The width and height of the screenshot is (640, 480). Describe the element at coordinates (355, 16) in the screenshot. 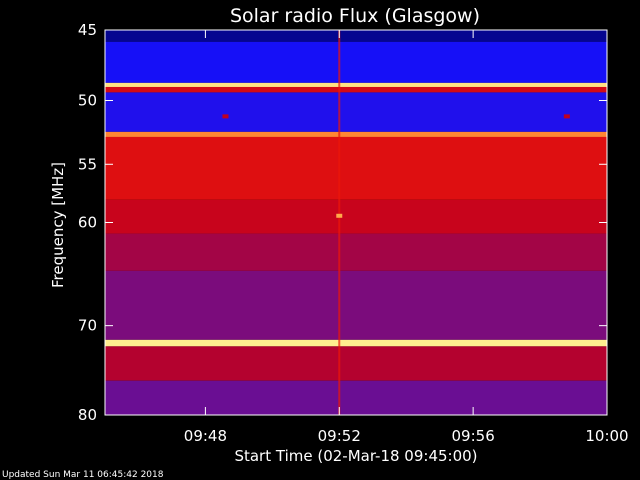

I see `chart-title: Solar radio Flux (Glasgow)` at that location.